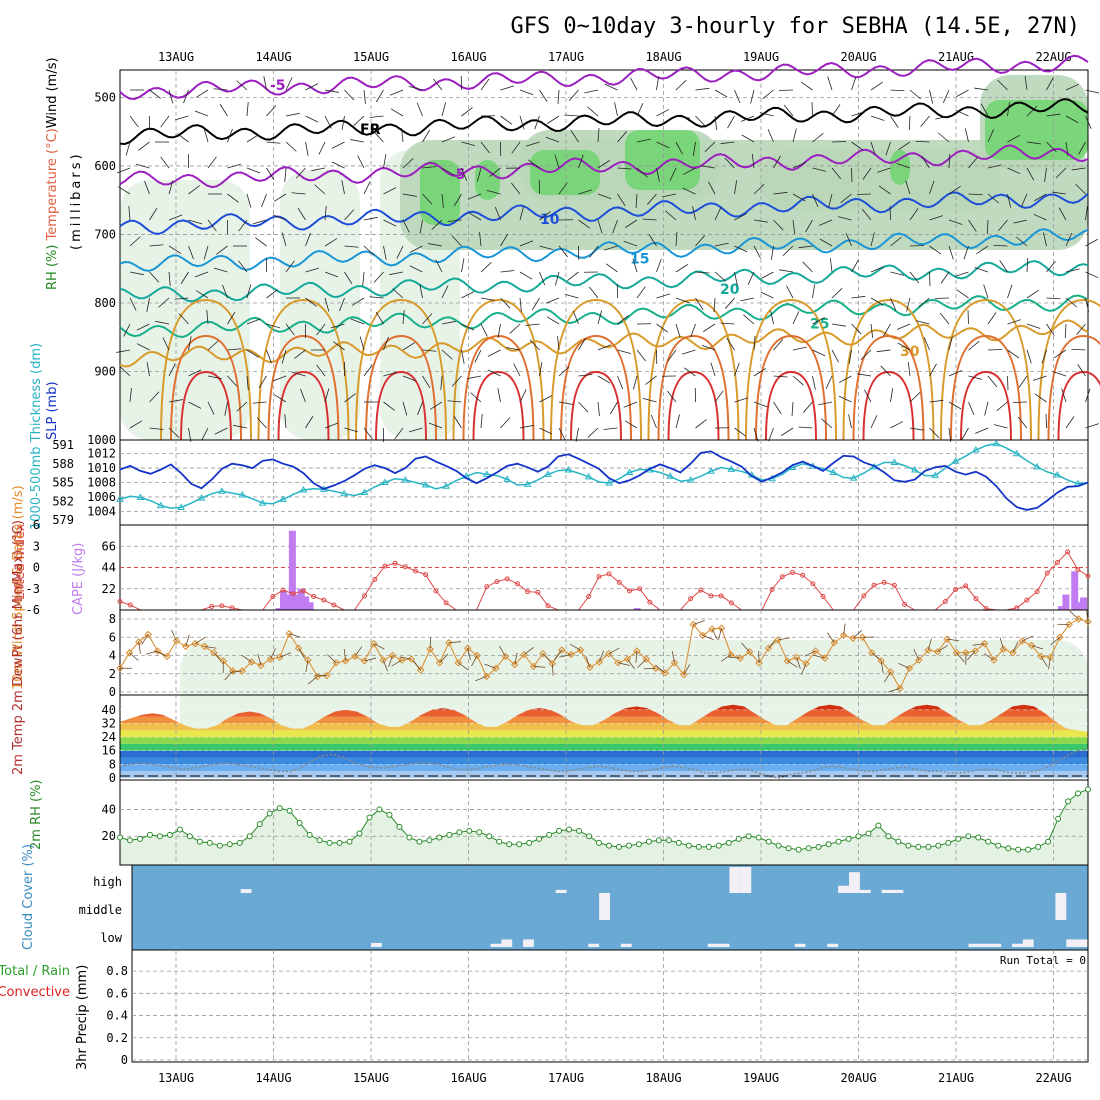 This screenshot has height=1100, width=1100. What do you see at coordinates (63, 464) in the screenshot?
I see `thickness-tick: 588` at bounding box center [63, 464].